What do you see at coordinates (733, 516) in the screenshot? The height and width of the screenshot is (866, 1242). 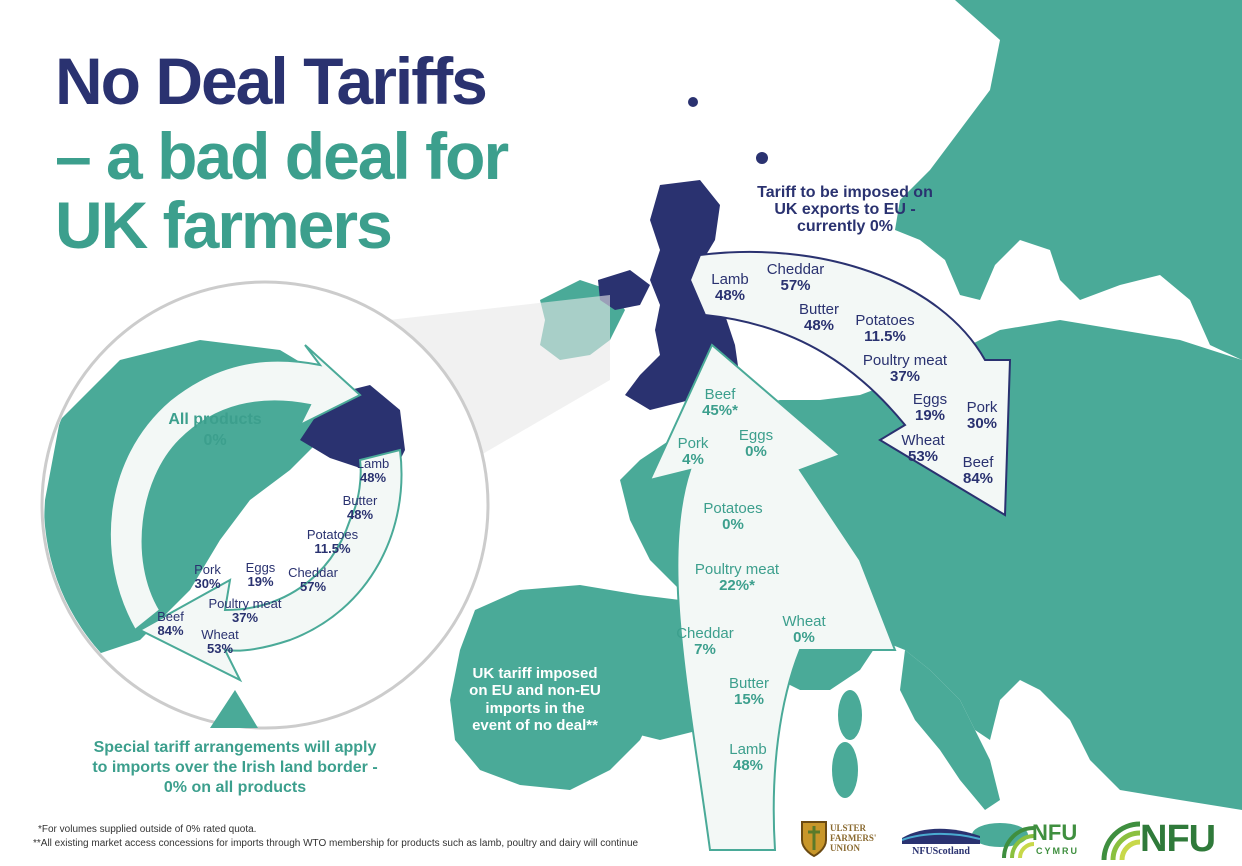 I see `import-item-potatoes: Potatoes 0%` at bounding box center [733, 516].